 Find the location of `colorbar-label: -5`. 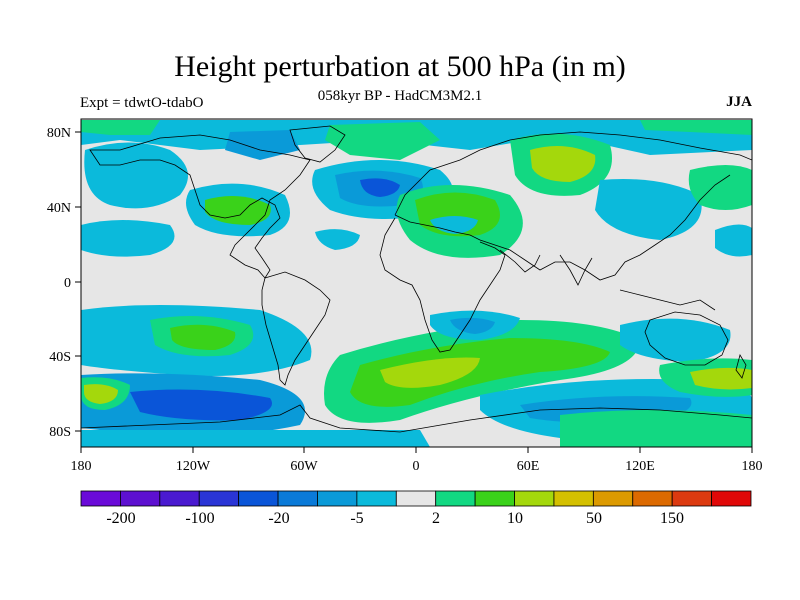

colorbar-label: -5 is located at coordinates (356, 518).